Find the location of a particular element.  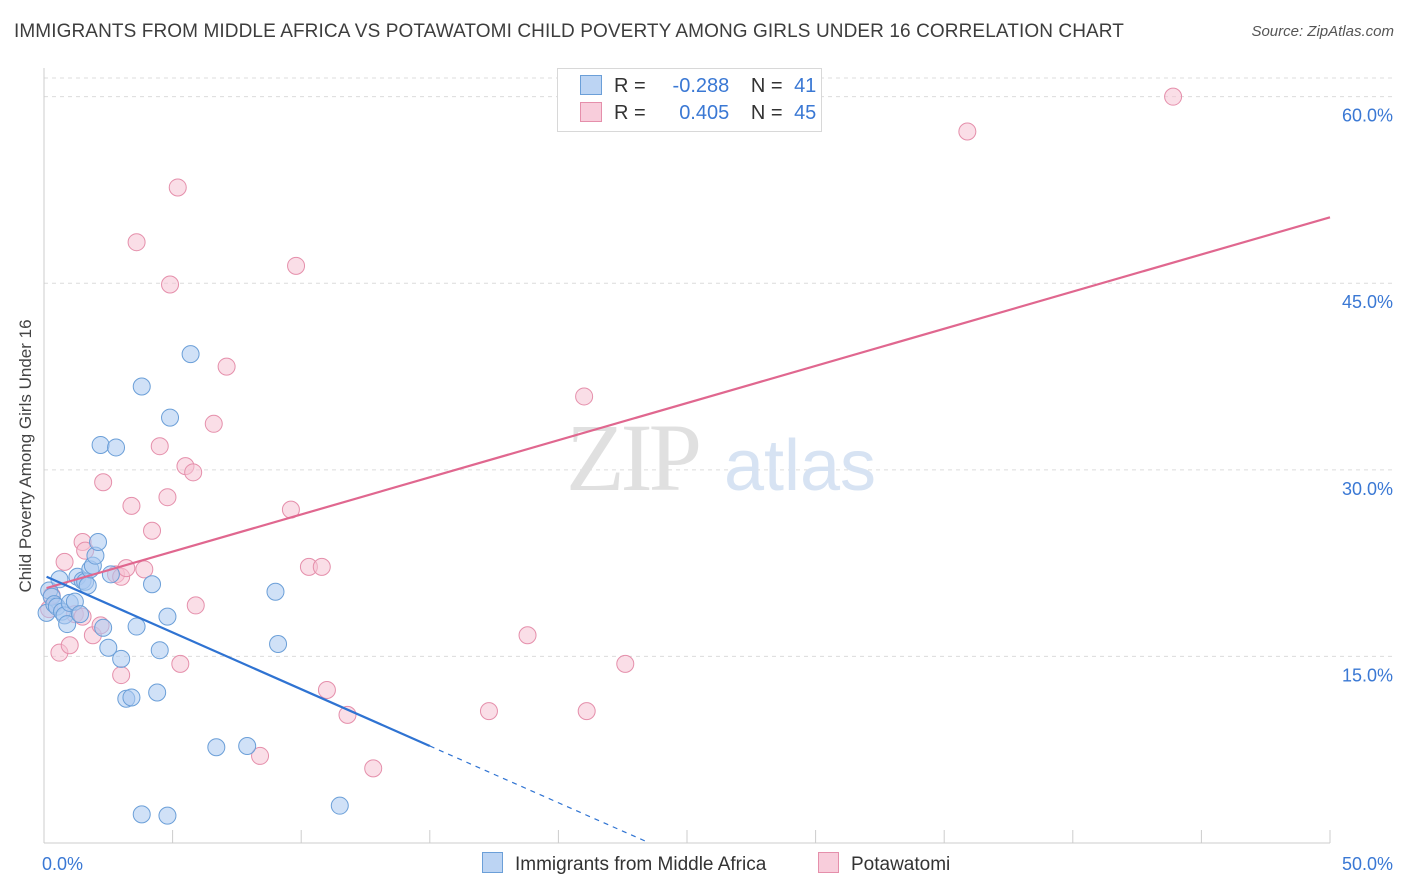

middle-africa-trend-extension is located at coordinates (539, 794).